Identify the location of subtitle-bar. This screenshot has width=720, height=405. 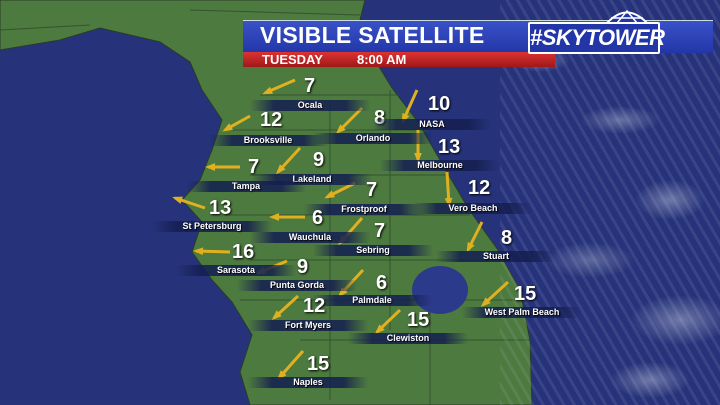
(399, 59).